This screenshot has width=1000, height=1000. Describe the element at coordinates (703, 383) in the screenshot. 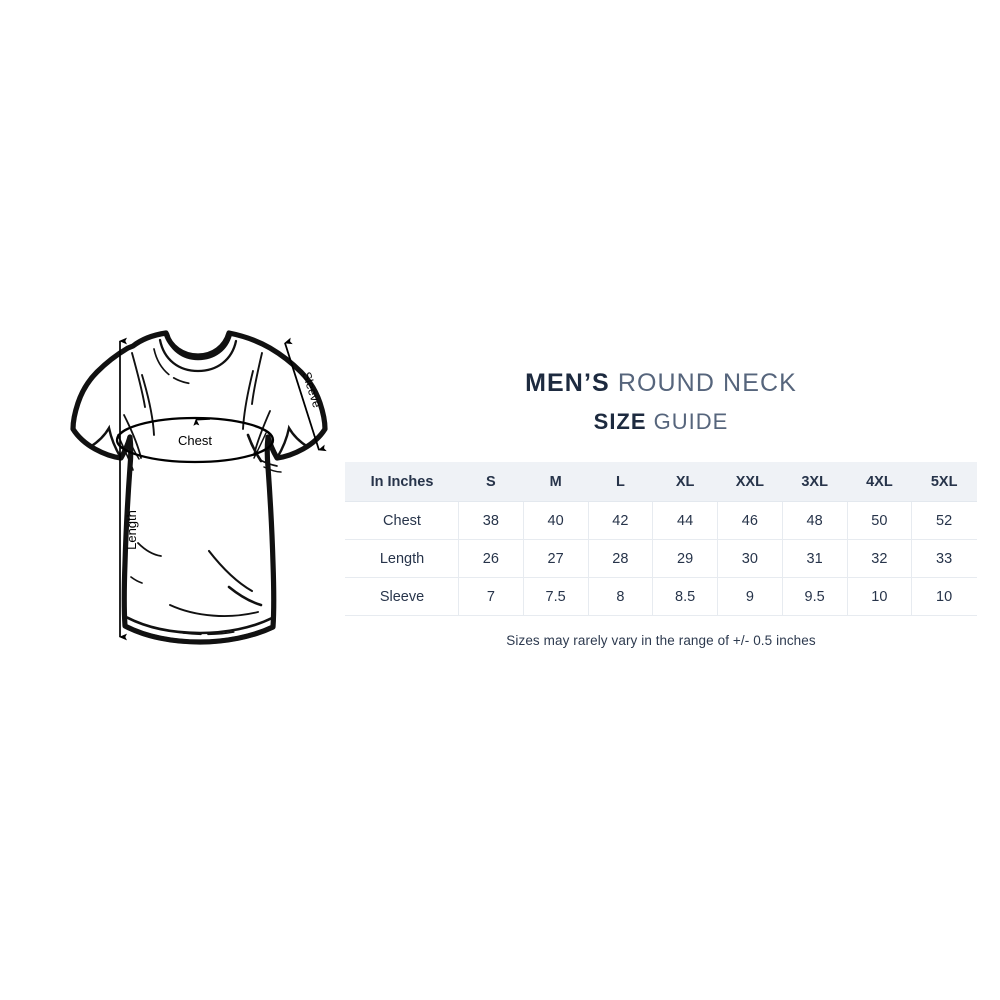

I see `page-title-light: ROUND NECK` at that location.